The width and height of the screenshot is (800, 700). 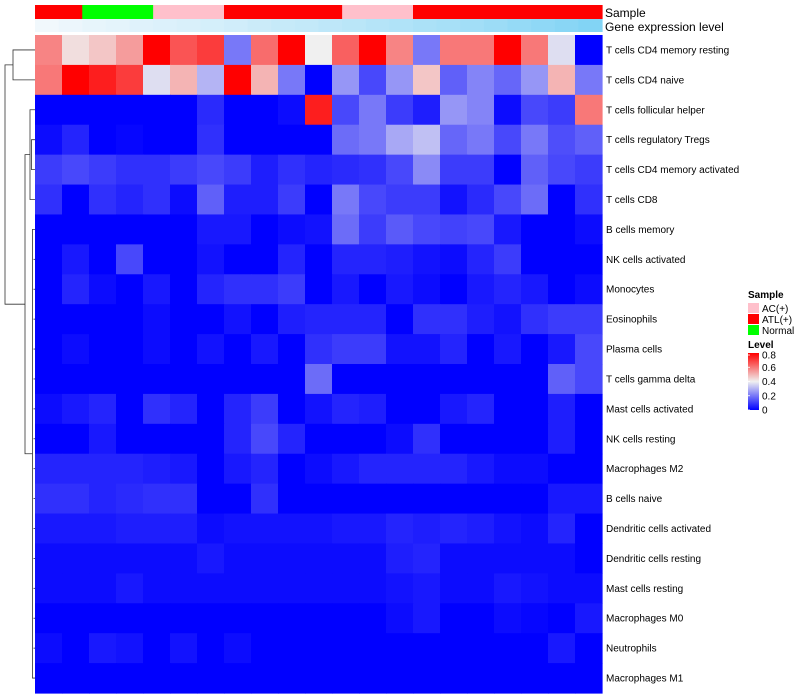 What do you see at coordinates (753, 330) in the screenshot?
I see `legend-swatch-normal` at bounding box center [753, 330].